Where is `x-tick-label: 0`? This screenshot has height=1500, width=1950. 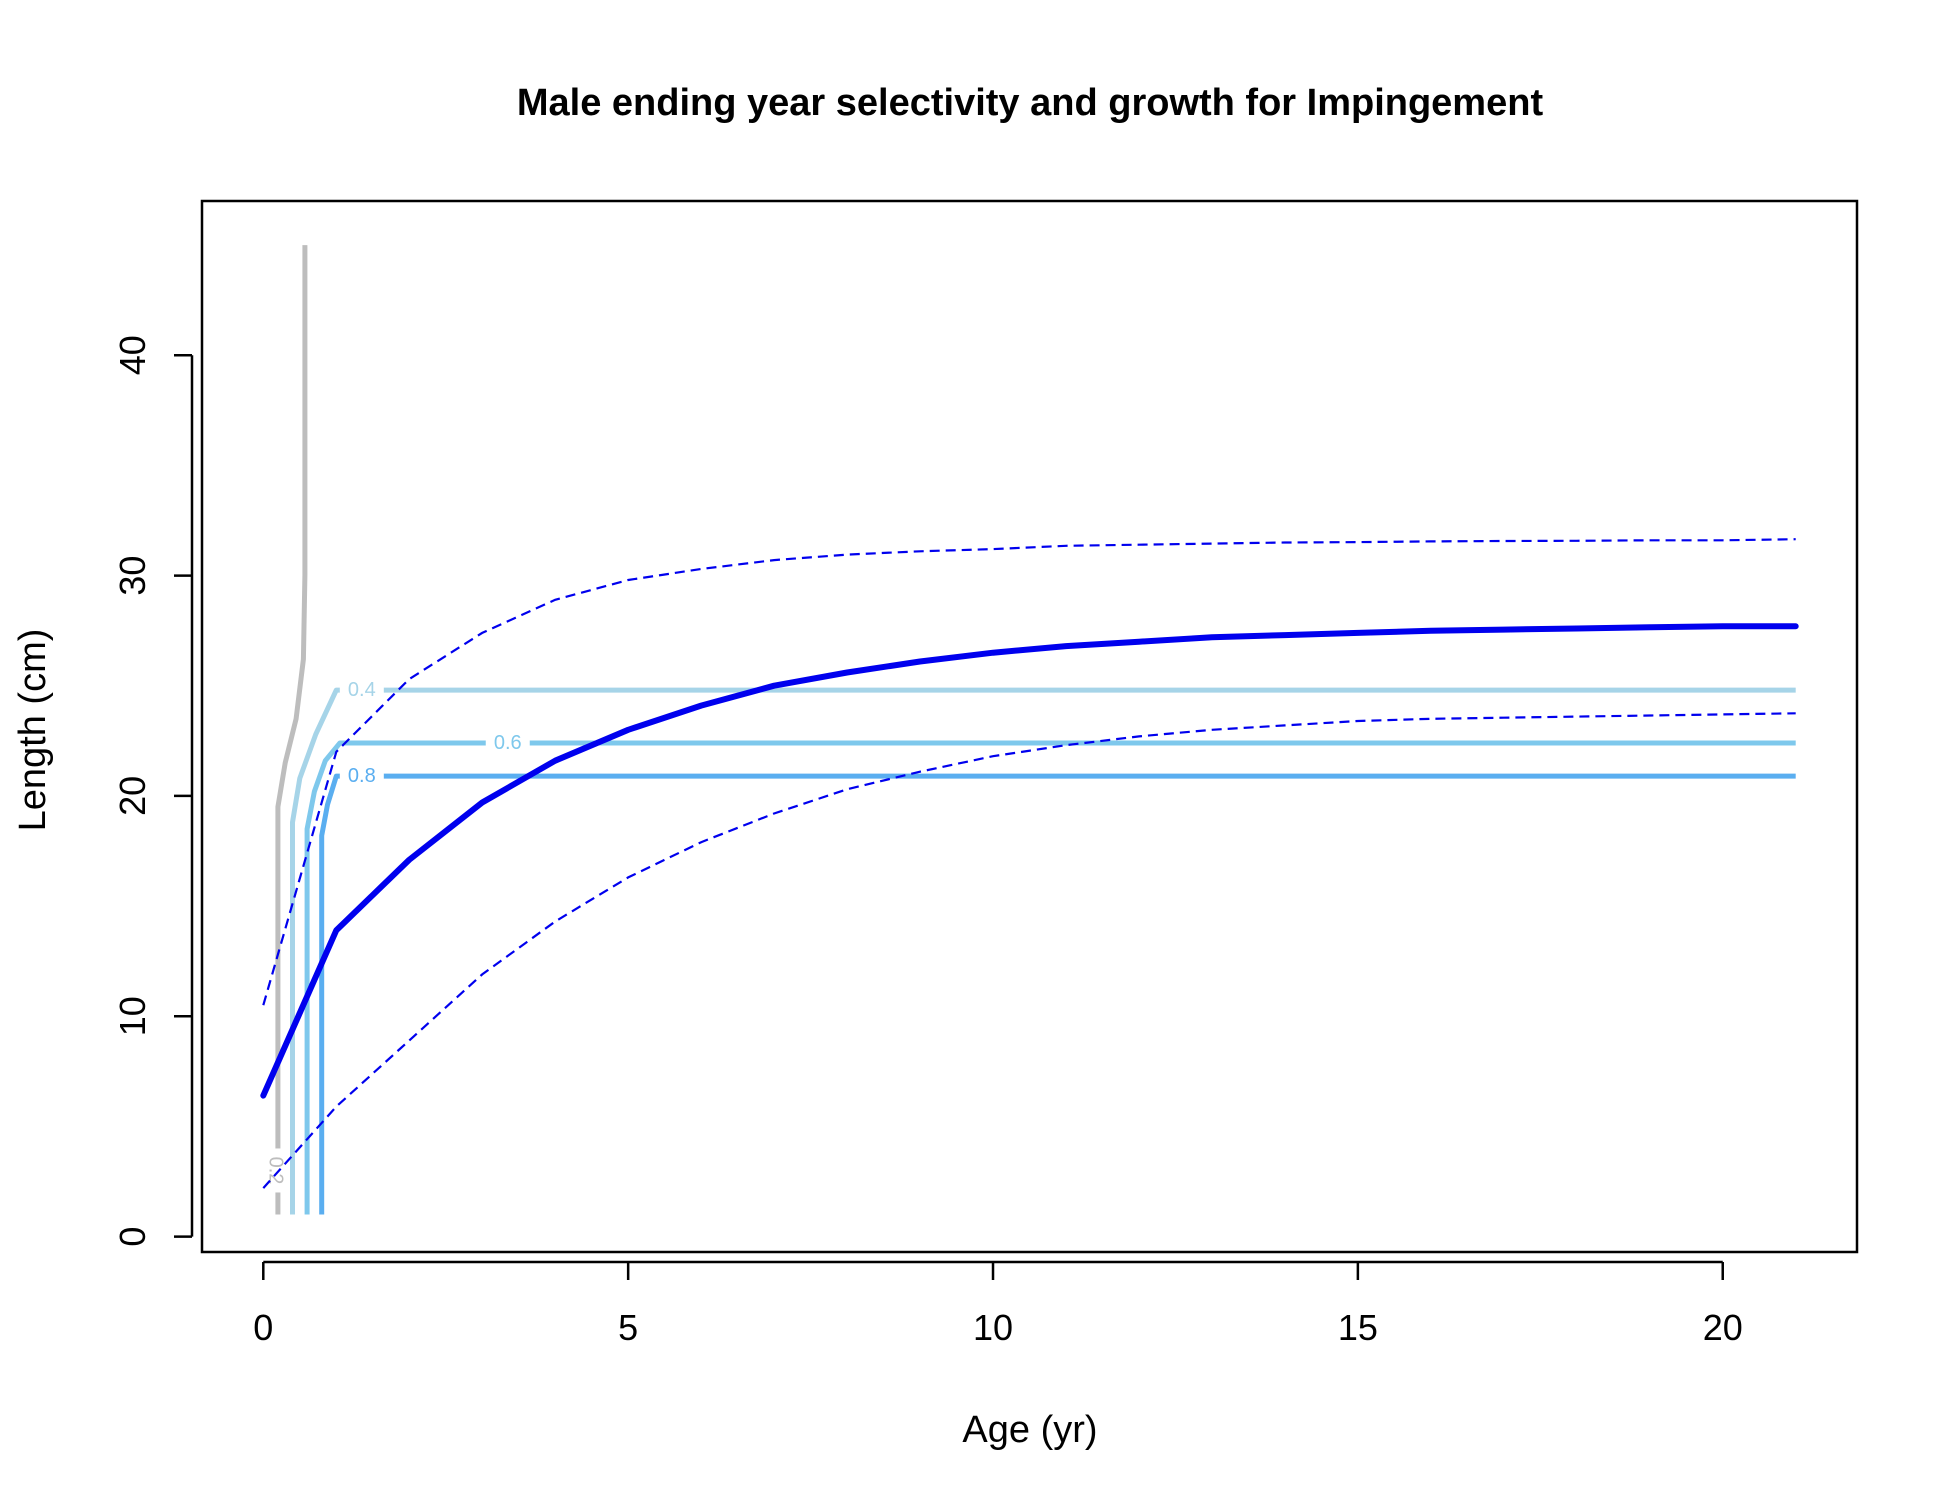
x-tick-label: 0 is located at coordinates (263, 1327).